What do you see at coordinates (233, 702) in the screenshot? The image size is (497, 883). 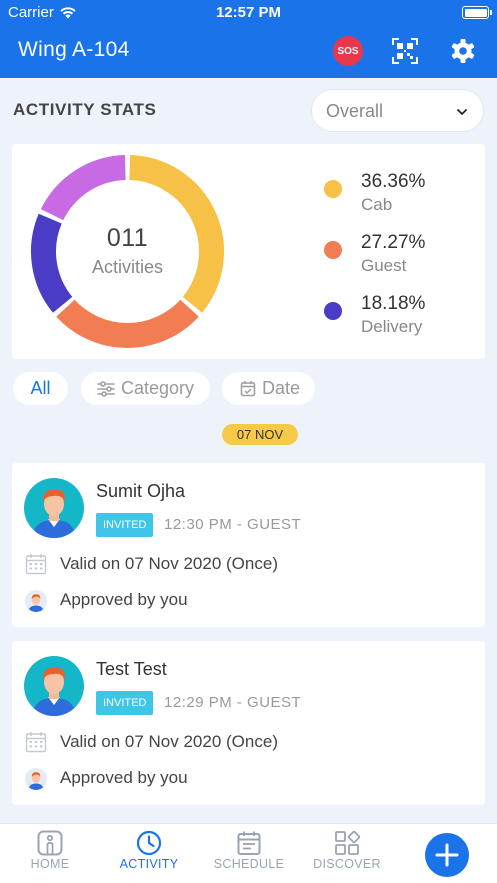 I see `activity-meta: 12:29 PM - GUEST` at bounding box center [233, 702].